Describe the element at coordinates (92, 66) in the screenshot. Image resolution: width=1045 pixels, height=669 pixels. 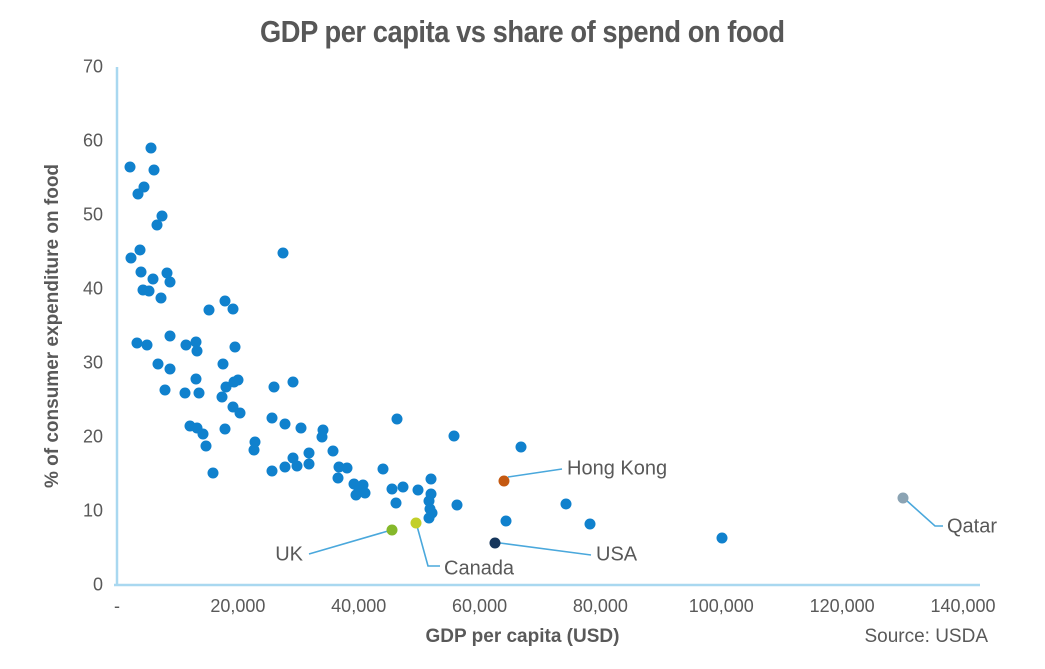
I see `y-tick-label-70: 70` at that location.